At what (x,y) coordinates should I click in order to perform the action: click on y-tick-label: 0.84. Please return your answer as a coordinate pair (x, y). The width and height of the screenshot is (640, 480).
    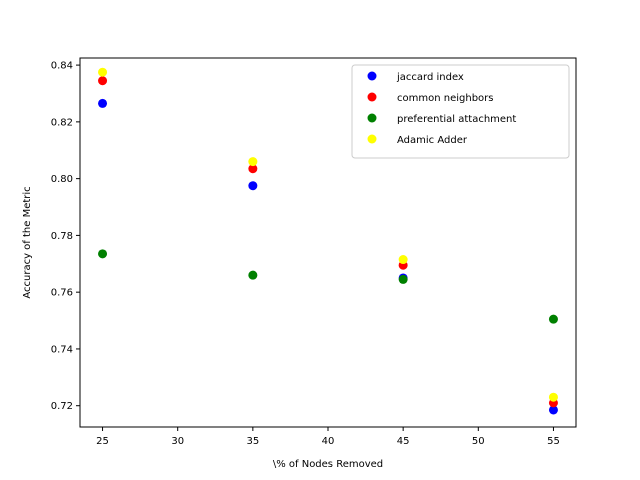
    Looking at the image, I should click on (62, 66).